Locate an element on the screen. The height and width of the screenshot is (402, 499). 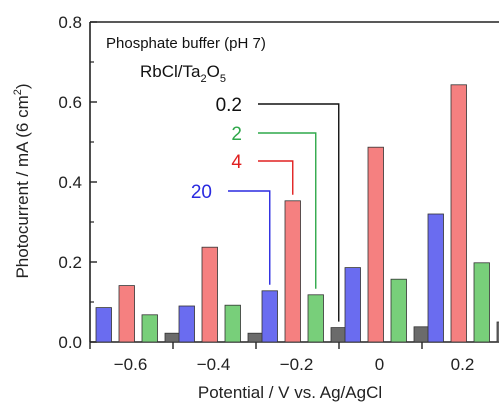
series-label-2: 2 is located at coordinates (236, 134).